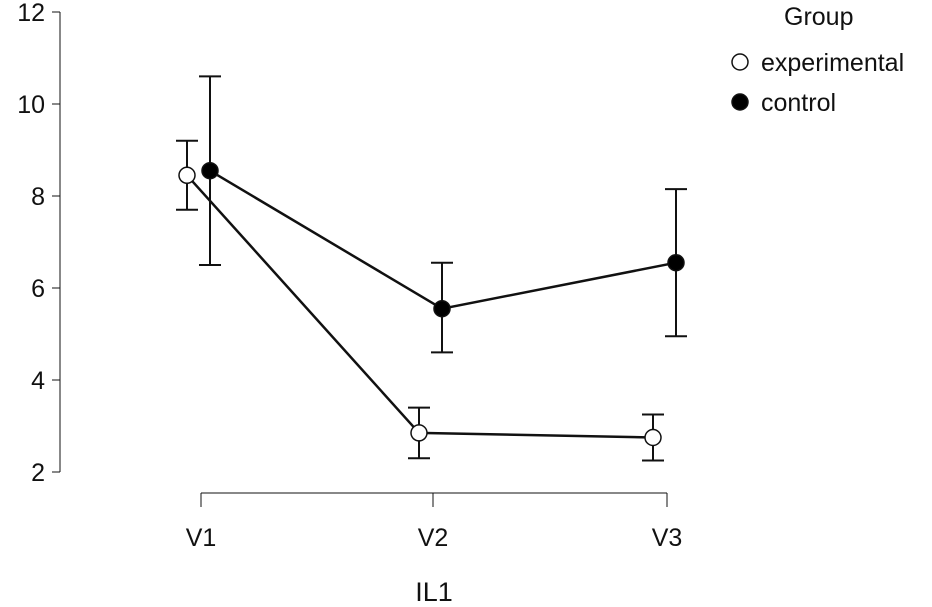 The height and width of the screenshot is (607, 932). I want to click on x-tick-label: V3, so click(667, 538).